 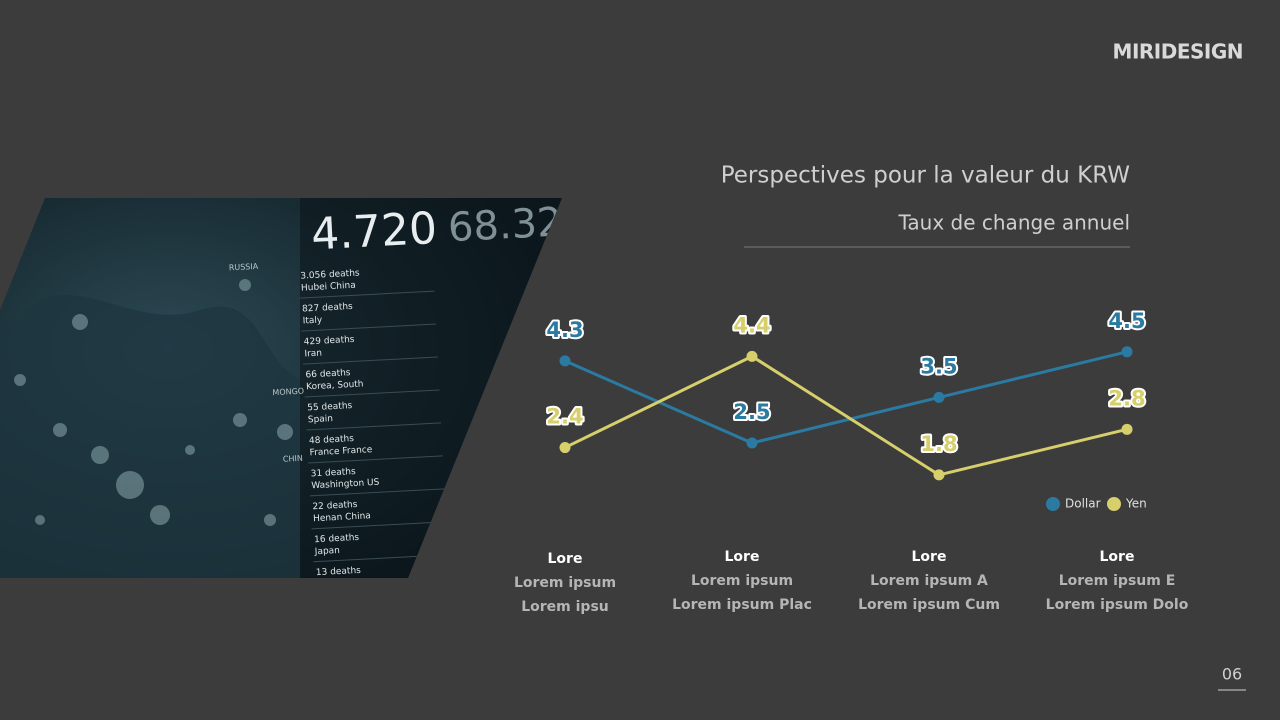 I want to click on photo-list-text: 16 deaths, so click(x=337, y=539).